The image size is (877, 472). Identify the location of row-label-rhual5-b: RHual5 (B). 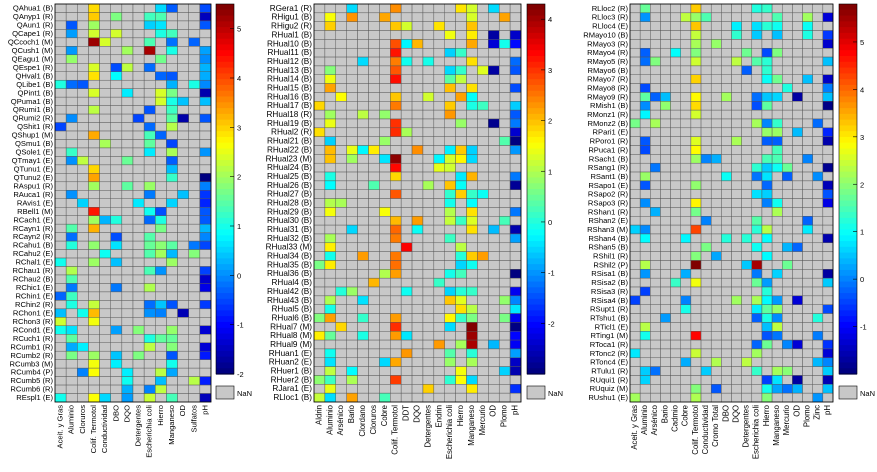
(292, 309).